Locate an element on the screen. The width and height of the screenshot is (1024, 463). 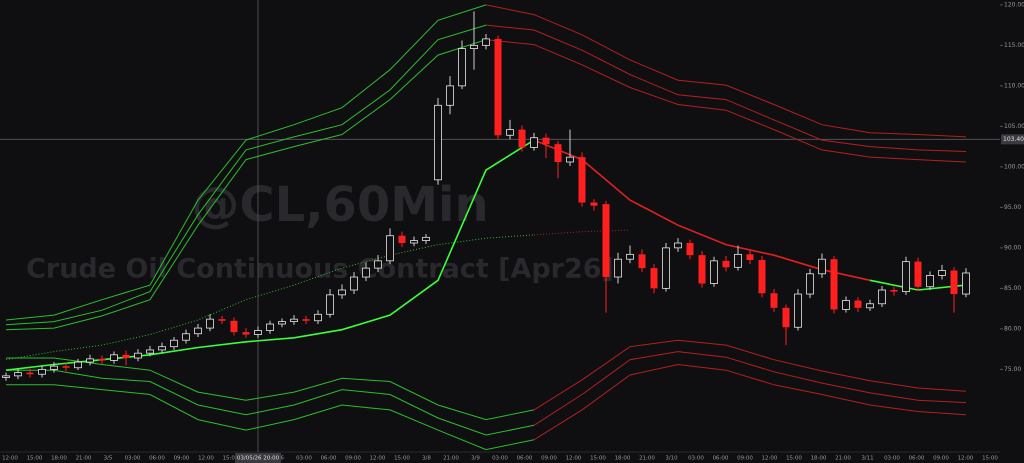
crosshair-price-label: 103.40 is located at coordinates (1013, 139).